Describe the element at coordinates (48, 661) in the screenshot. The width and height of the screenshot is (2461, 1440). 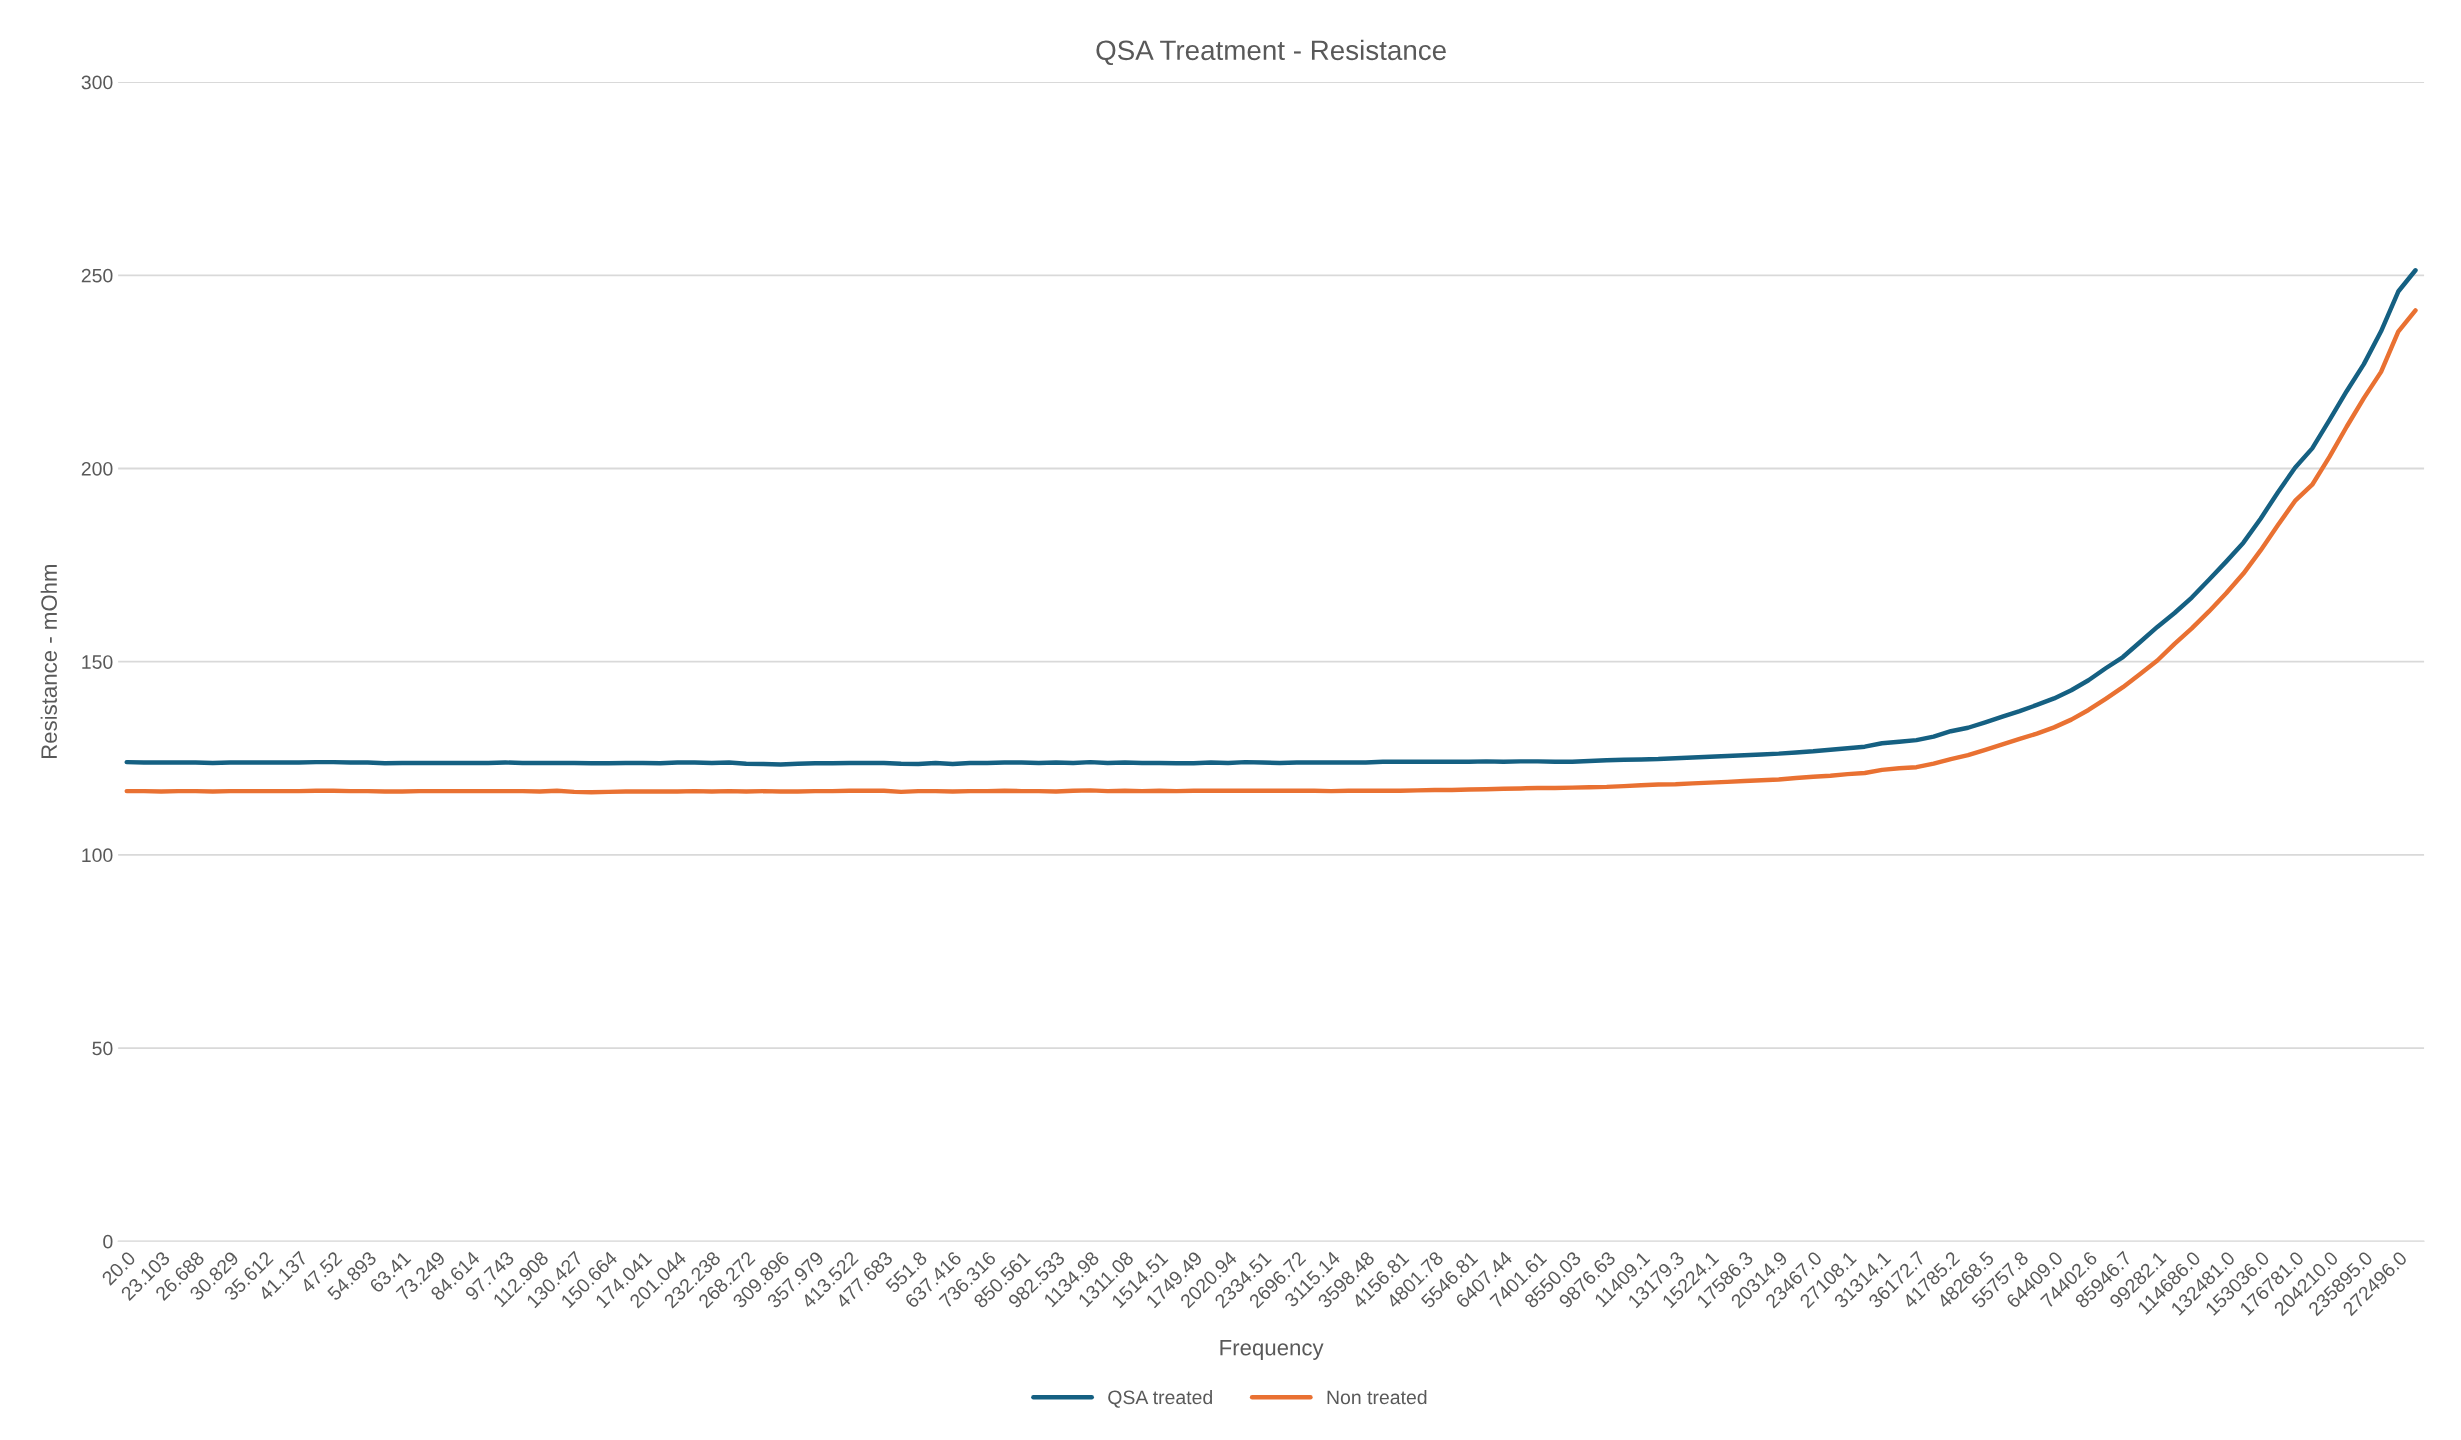
I see `y-axis-title: Resistance - mOhm` at that location.